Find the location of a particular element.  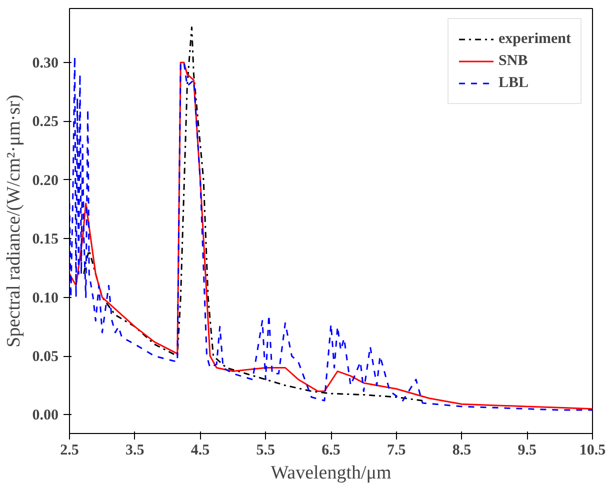

legend-label: SNB is located at coordinates (513, 61).